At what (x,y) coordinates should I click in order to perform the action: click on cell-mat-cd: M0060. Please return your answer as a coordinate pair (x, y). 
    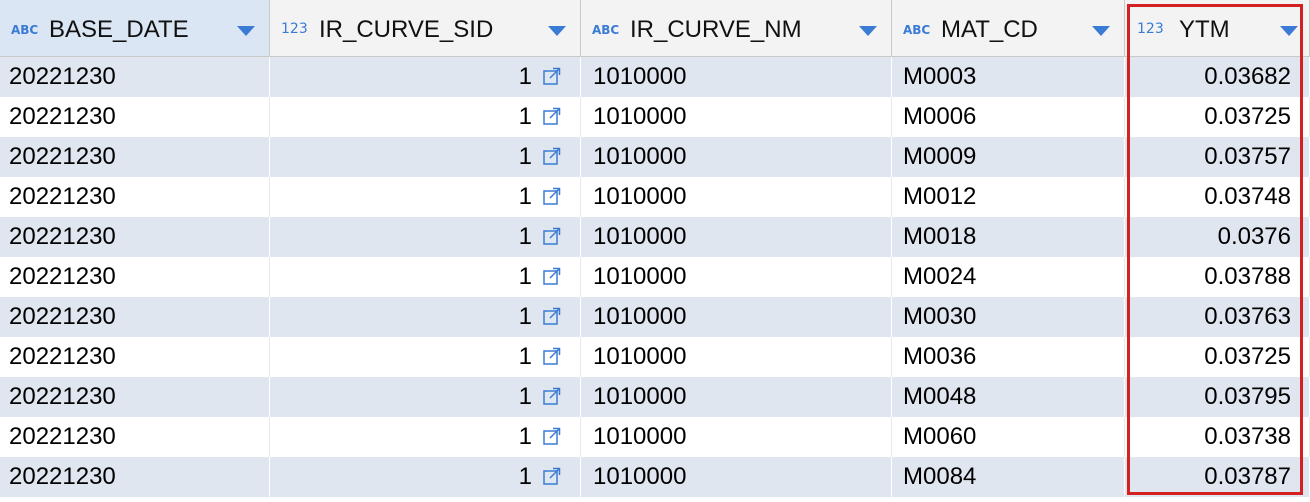
    Looking at the image, I should click on (1008, 437).